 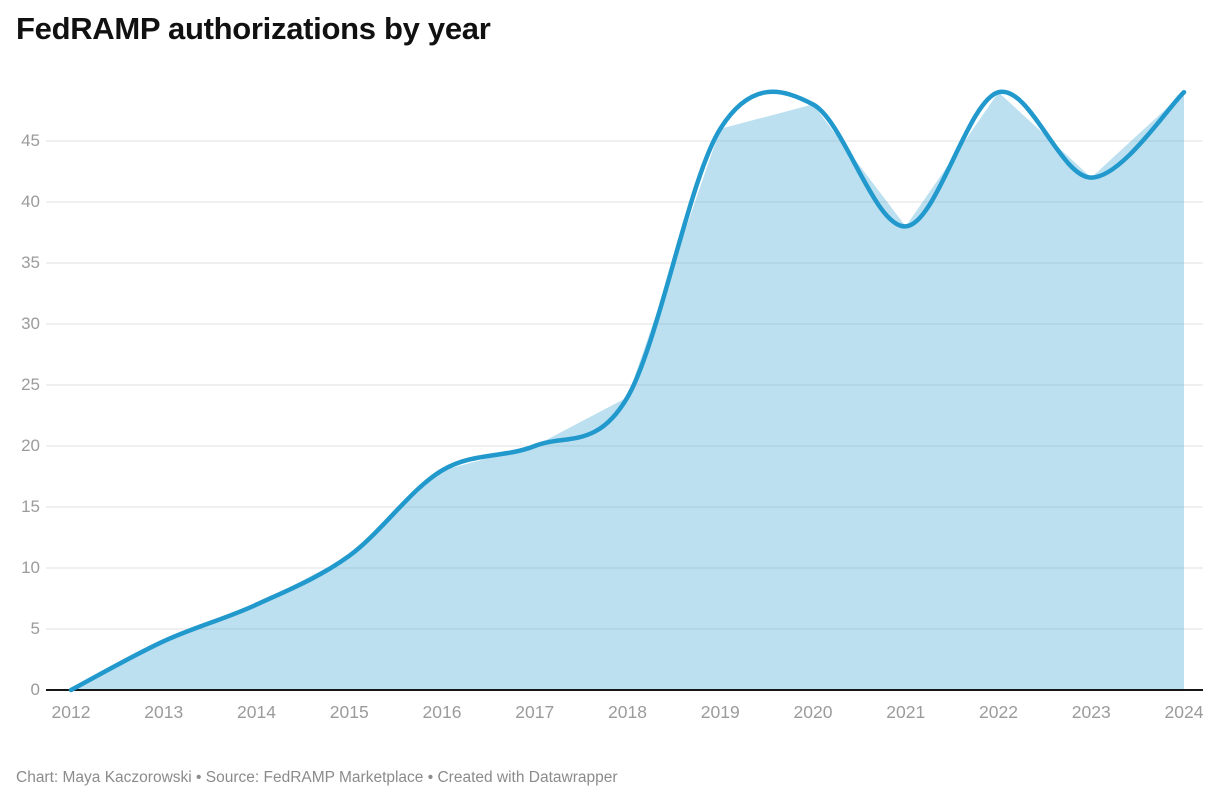 What do you see at coordinates (35, 628) in the screenshot?
I see `y-tick-label-5: 5` at bounding box center [35, 628].